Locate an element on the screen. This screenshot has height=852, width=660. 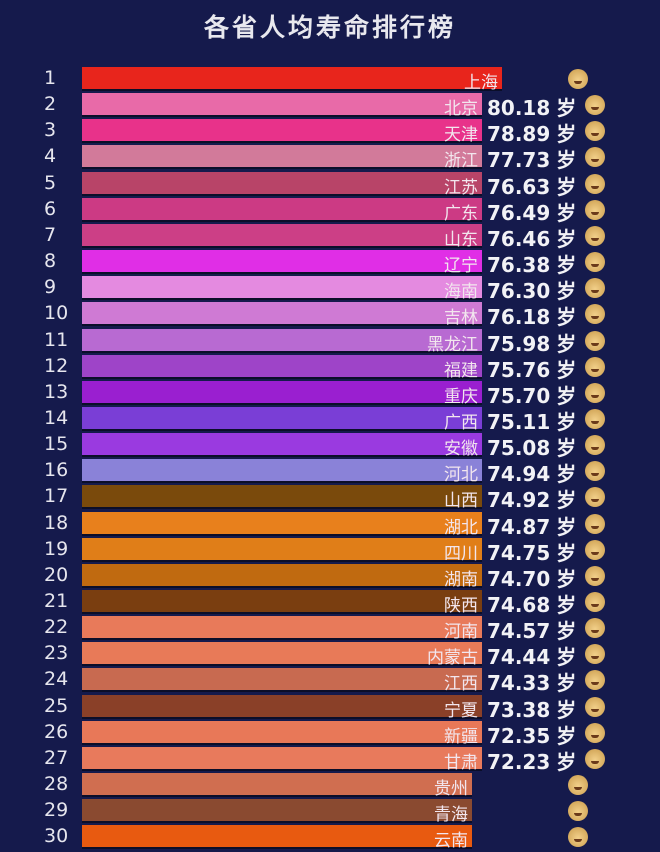
value-label: 75.11 岁 is located at coordinates (531, 420).